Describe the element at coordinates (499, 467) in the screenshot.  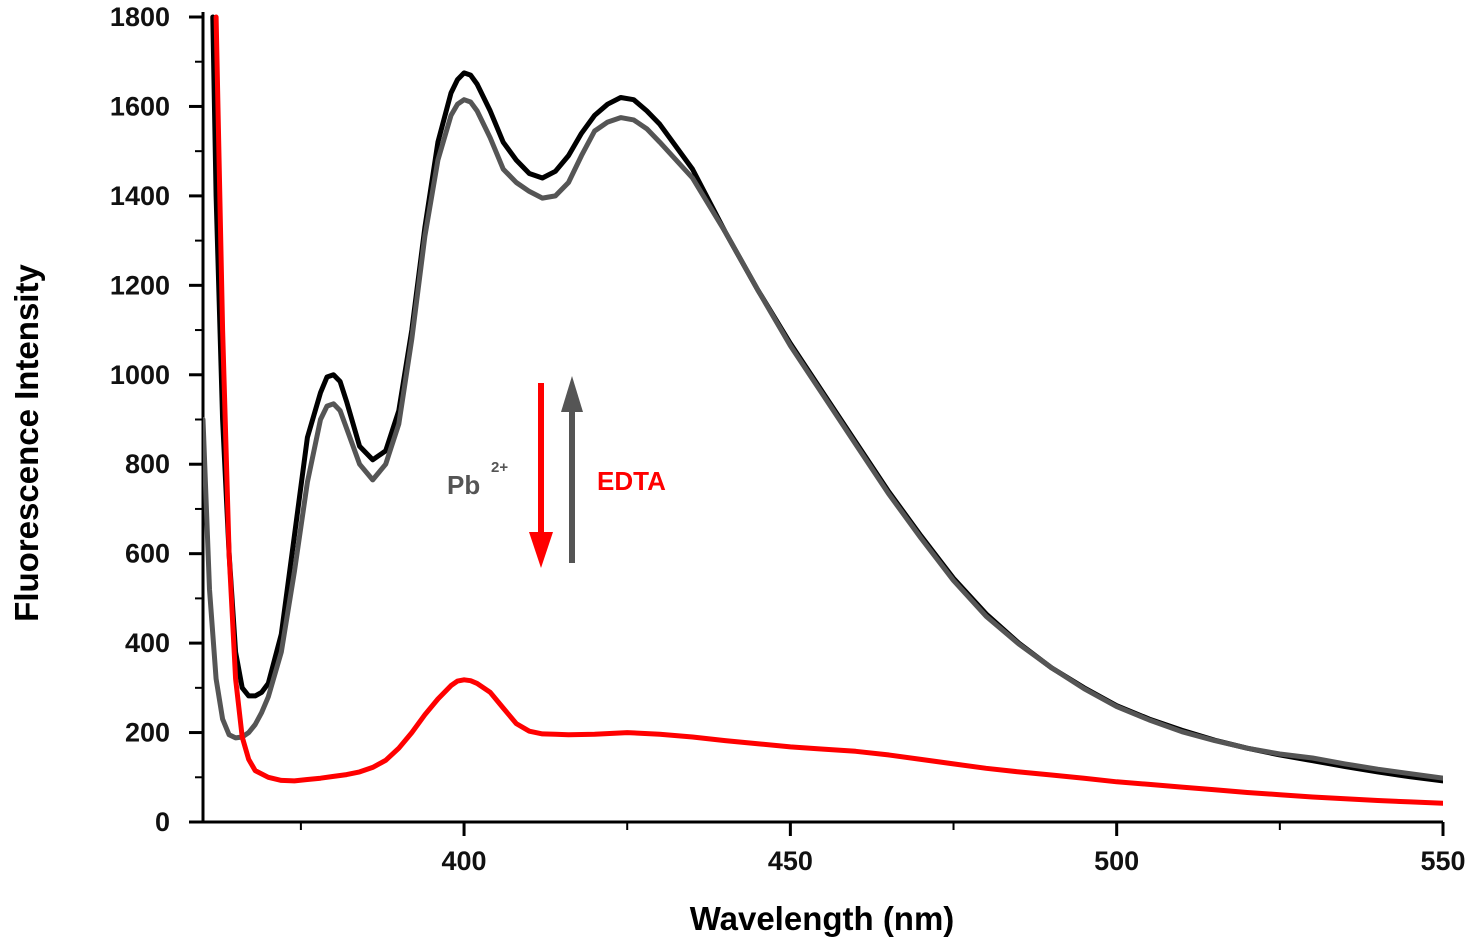
I see `pb-charge-label: 2+` at that location.